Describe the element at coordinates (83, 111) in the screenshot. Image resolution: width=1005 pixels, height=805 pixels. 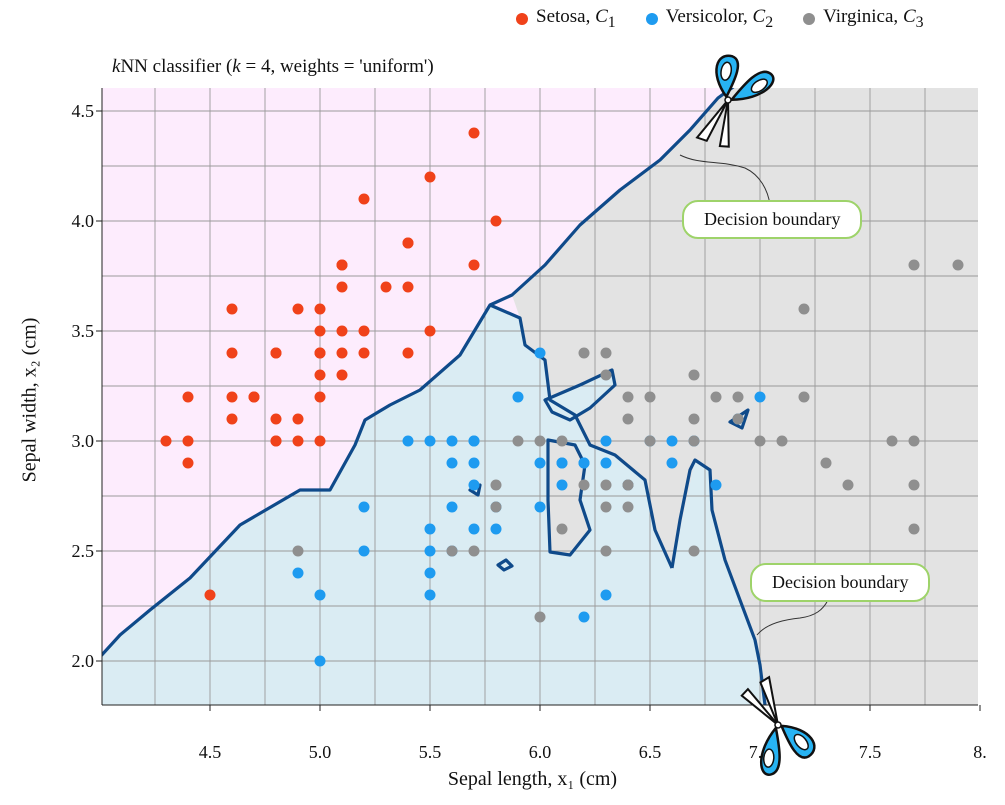
I see `y-tick-label: 4.5` at that location.